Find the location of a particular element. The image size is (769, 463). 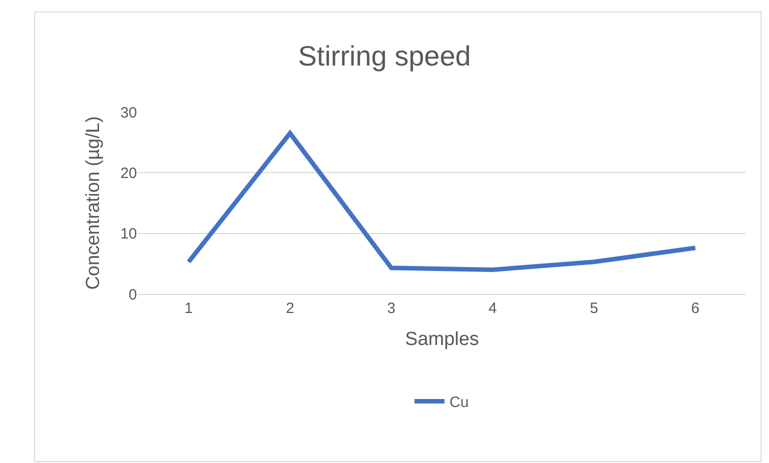

legend-label: Cu is located at coordinates (459, 403).